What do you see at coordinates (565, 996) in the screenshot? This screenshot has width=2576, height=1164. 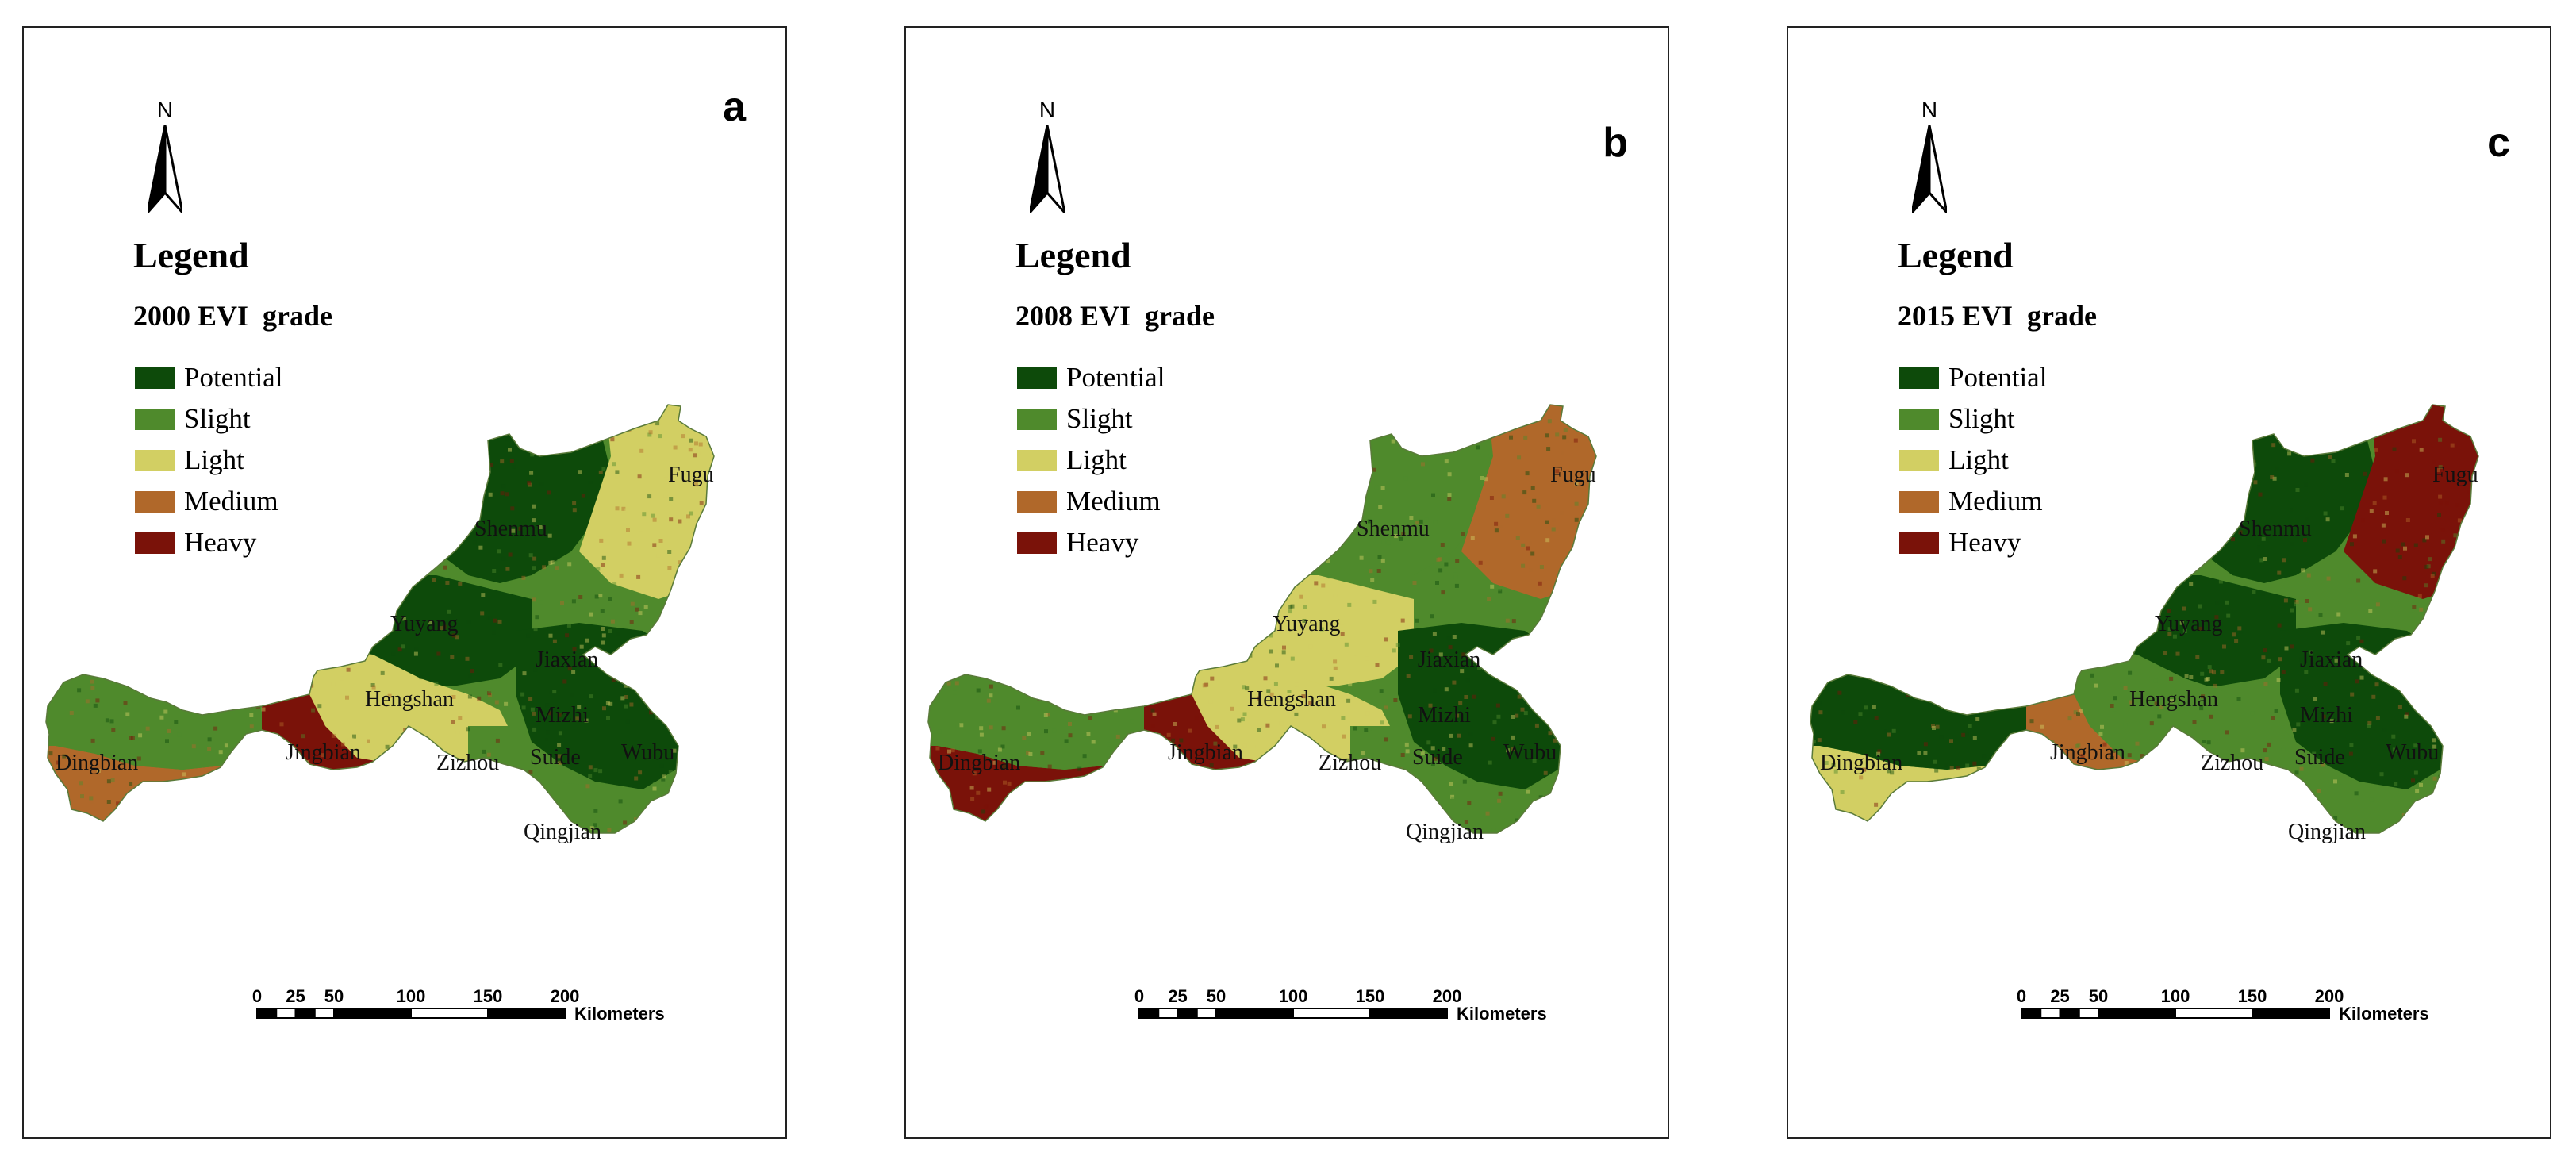 I see `scale-tick-label: 200` at bounding box center [565, 996].